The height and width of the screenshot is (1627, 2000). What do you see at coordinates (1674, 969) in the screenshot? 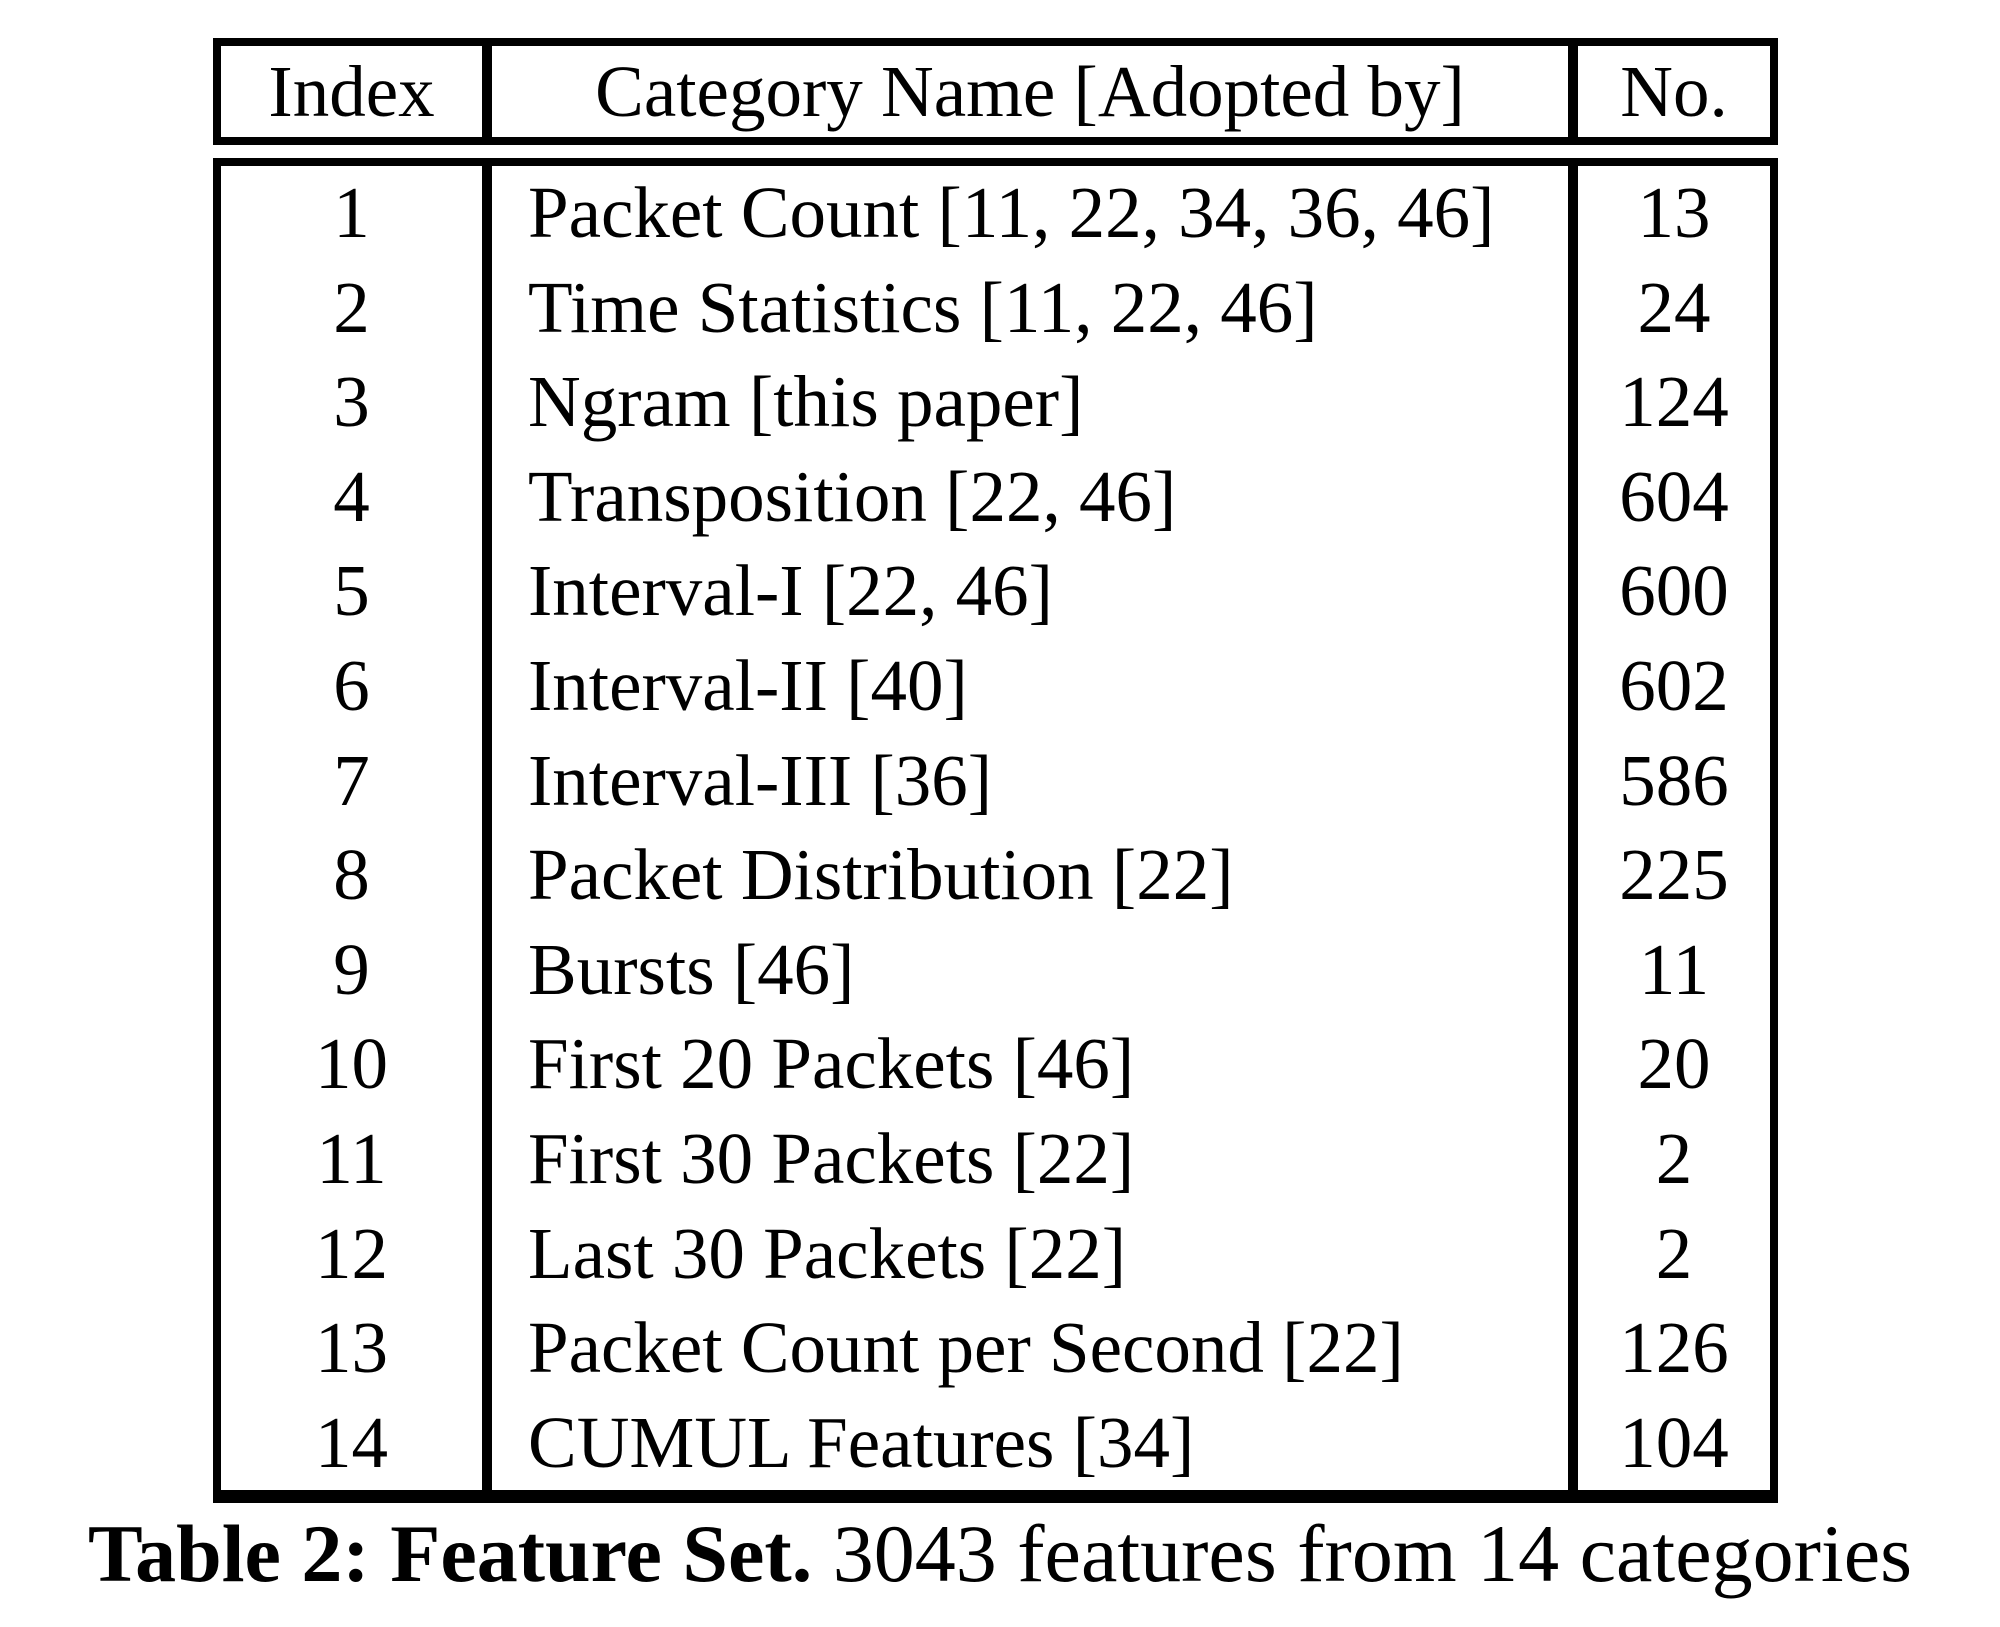
I see `cell-no-row-9: 11` at bounding box center [1674, 969].